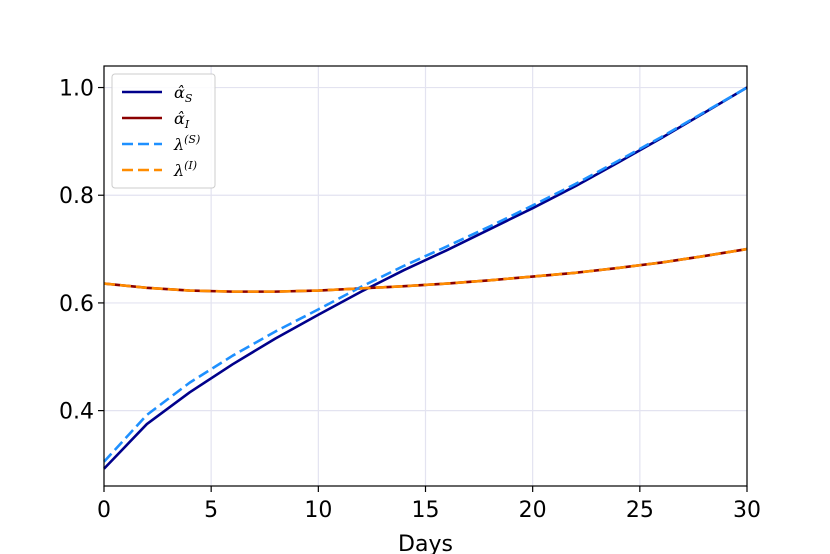  I want to click on y-axis: 0.4 0.6 0.8 1.0, so click(81, 251).